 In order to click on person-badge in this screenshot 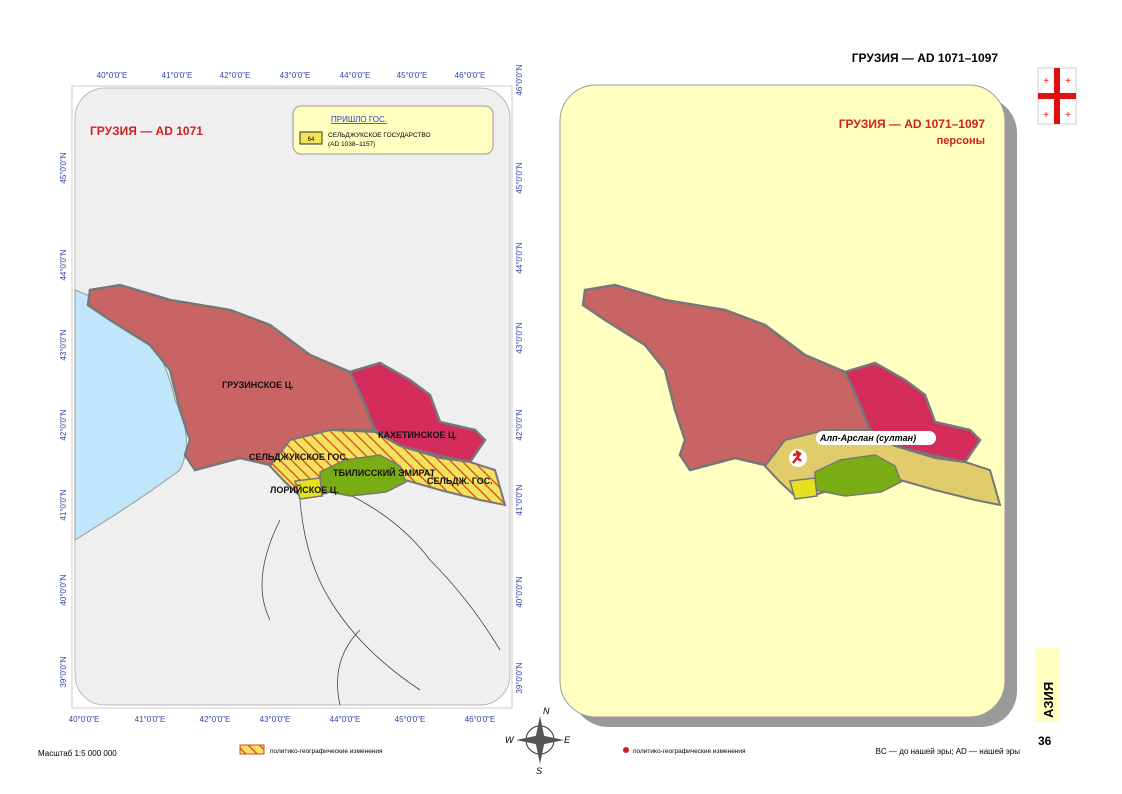, I will do `click(876, 438)`.